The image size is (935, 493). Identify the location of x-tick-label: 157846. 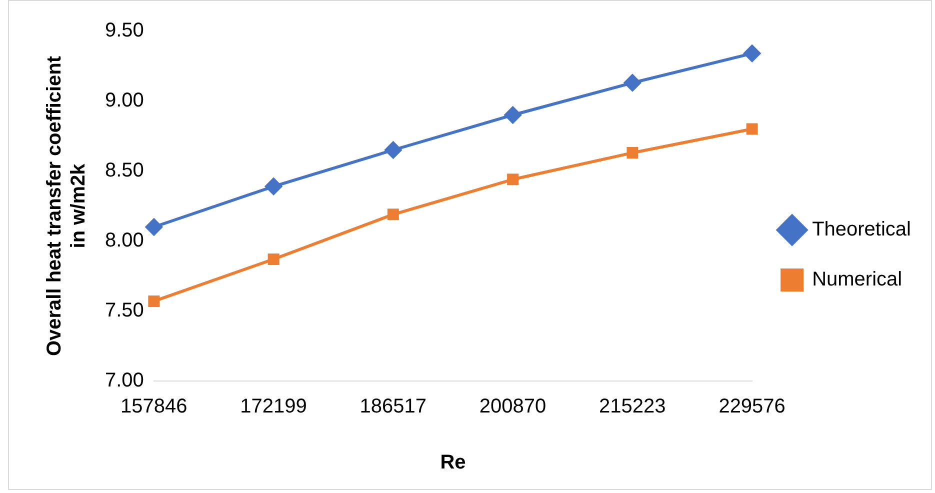
(154, 407).